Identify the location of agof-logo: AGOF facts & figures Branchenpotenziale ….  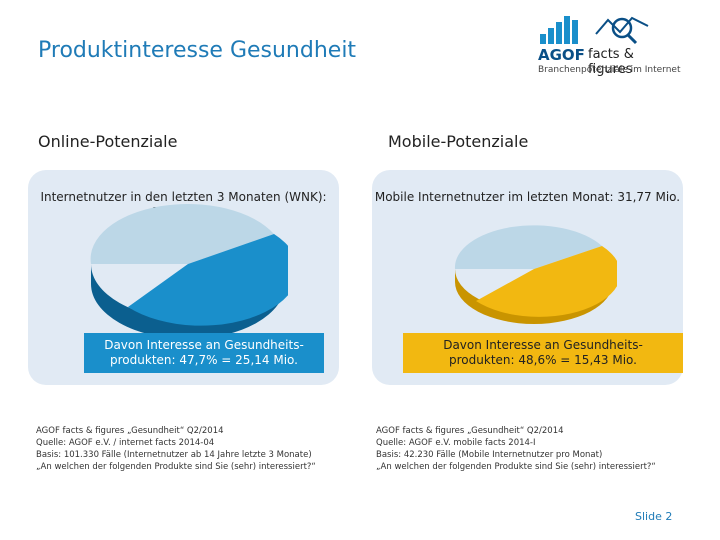
(609, 49).